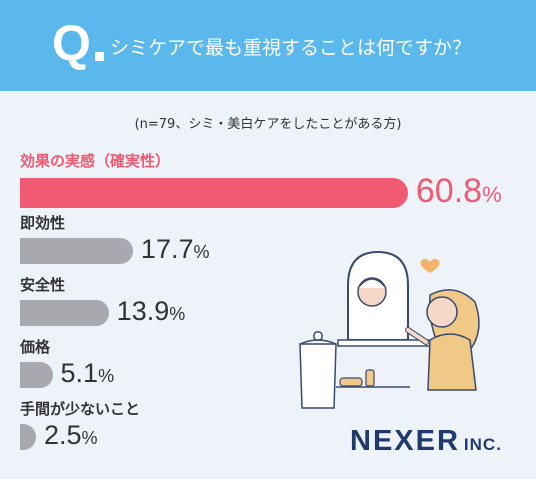  I want to click on value-label: 60.8%, so click(459, 191).